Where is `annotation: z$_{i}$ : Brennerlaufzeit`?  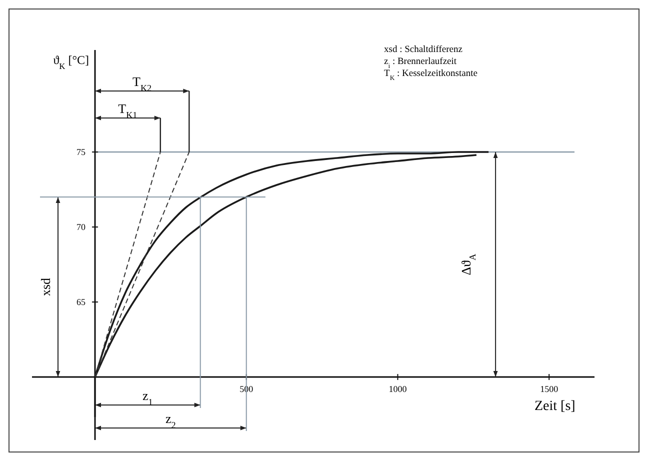
annotation: z$_{i}$ : Brennerlaufzeit is located at coordinates (420, 63).